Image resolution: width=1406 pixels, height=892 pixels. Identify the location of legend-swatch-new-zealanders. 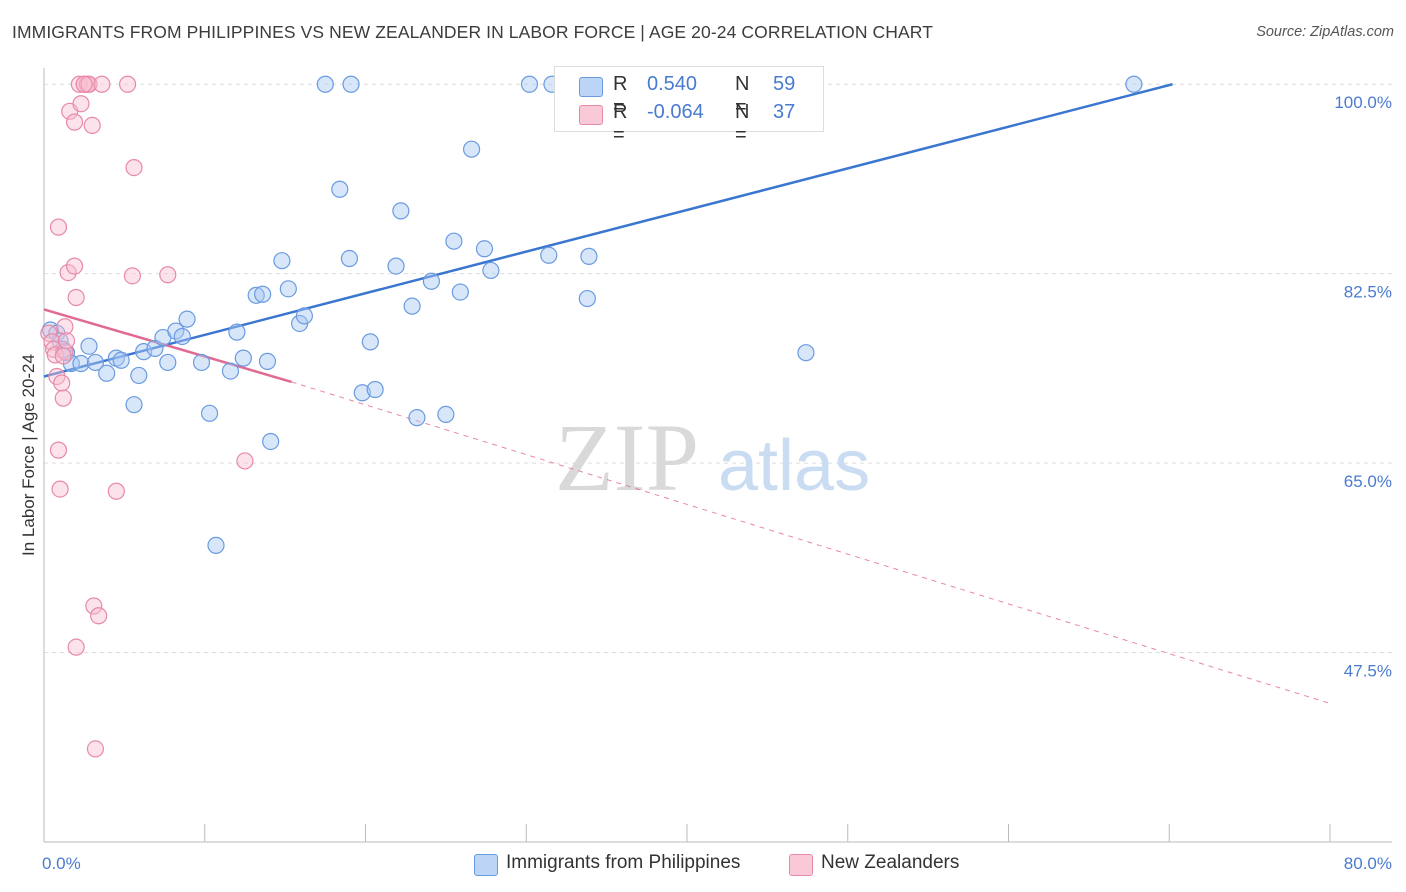
(591, 115).